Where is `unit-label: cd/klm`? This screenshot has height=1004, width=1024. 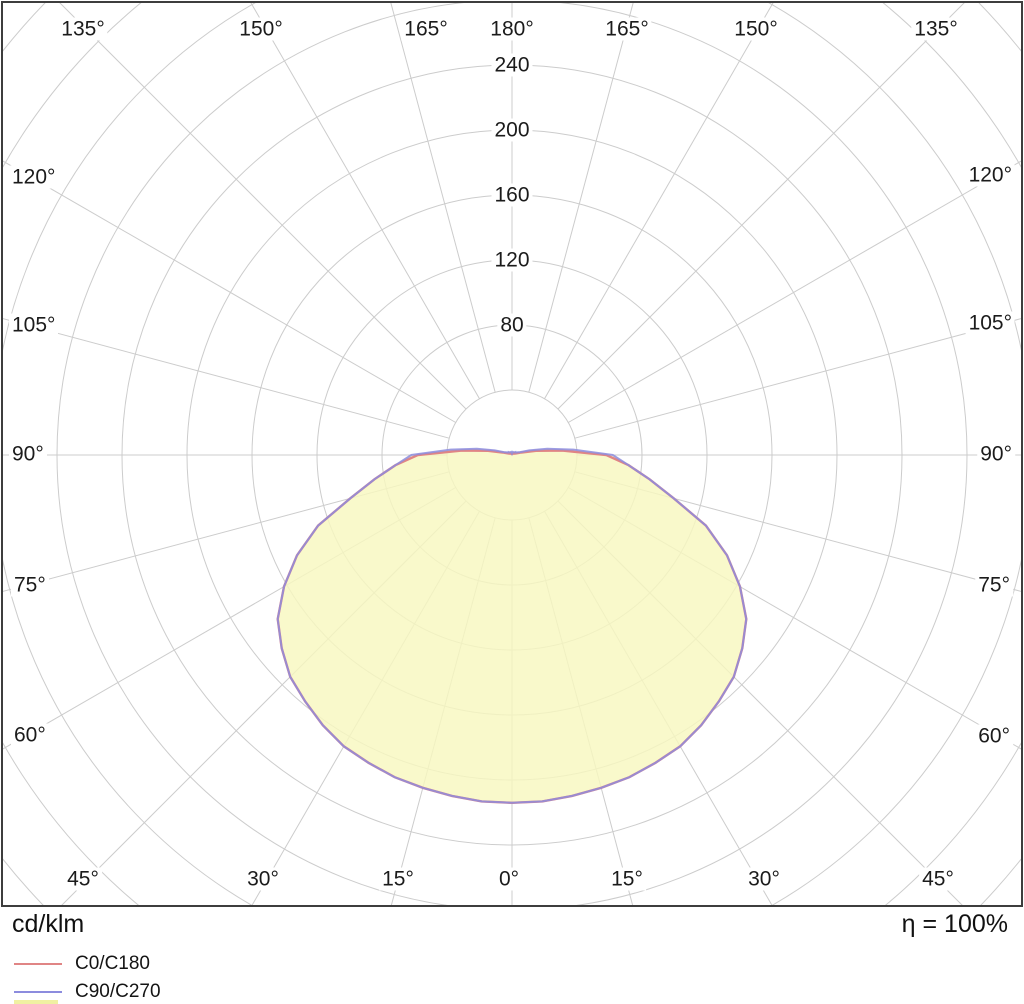 unit-label: cd/klm is located at coordinates (48, 924).